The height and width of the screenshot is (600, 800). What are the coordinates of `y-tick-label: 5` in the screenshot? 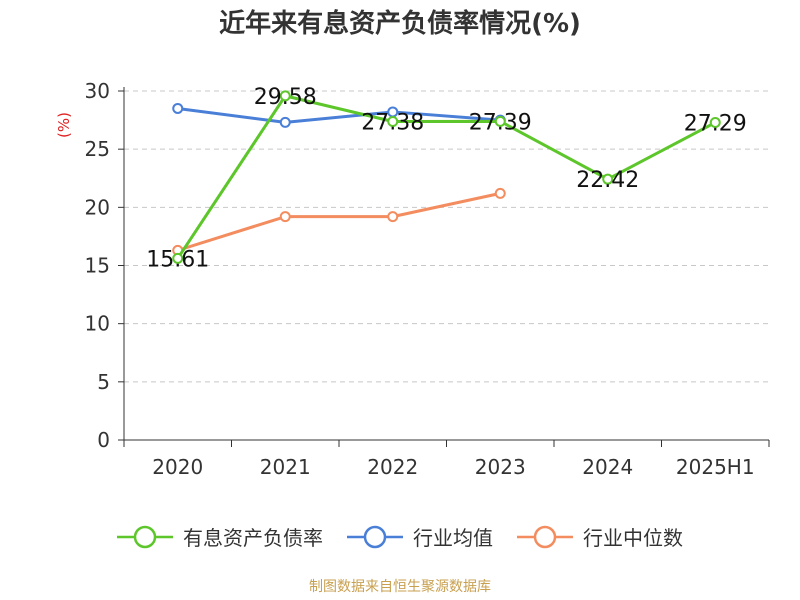 It's located at (103, 382).